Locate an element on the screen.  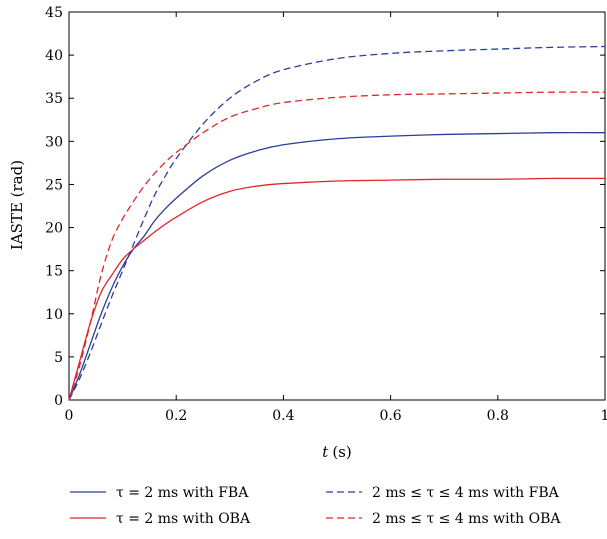
y-tick-label: 5 is located at coordinates (58, 358).